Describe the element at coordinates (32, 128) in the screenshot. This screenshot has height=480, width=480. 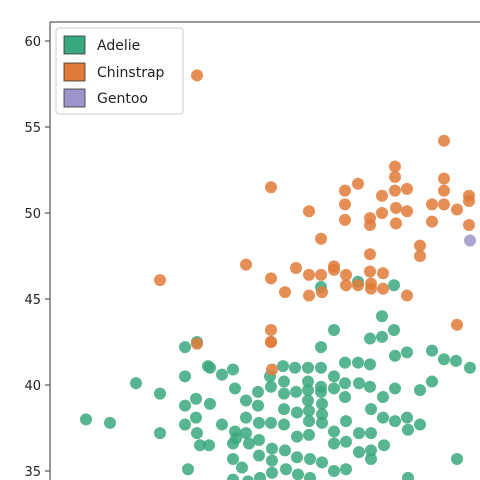
I see `y-tick-label: 55` at that location.